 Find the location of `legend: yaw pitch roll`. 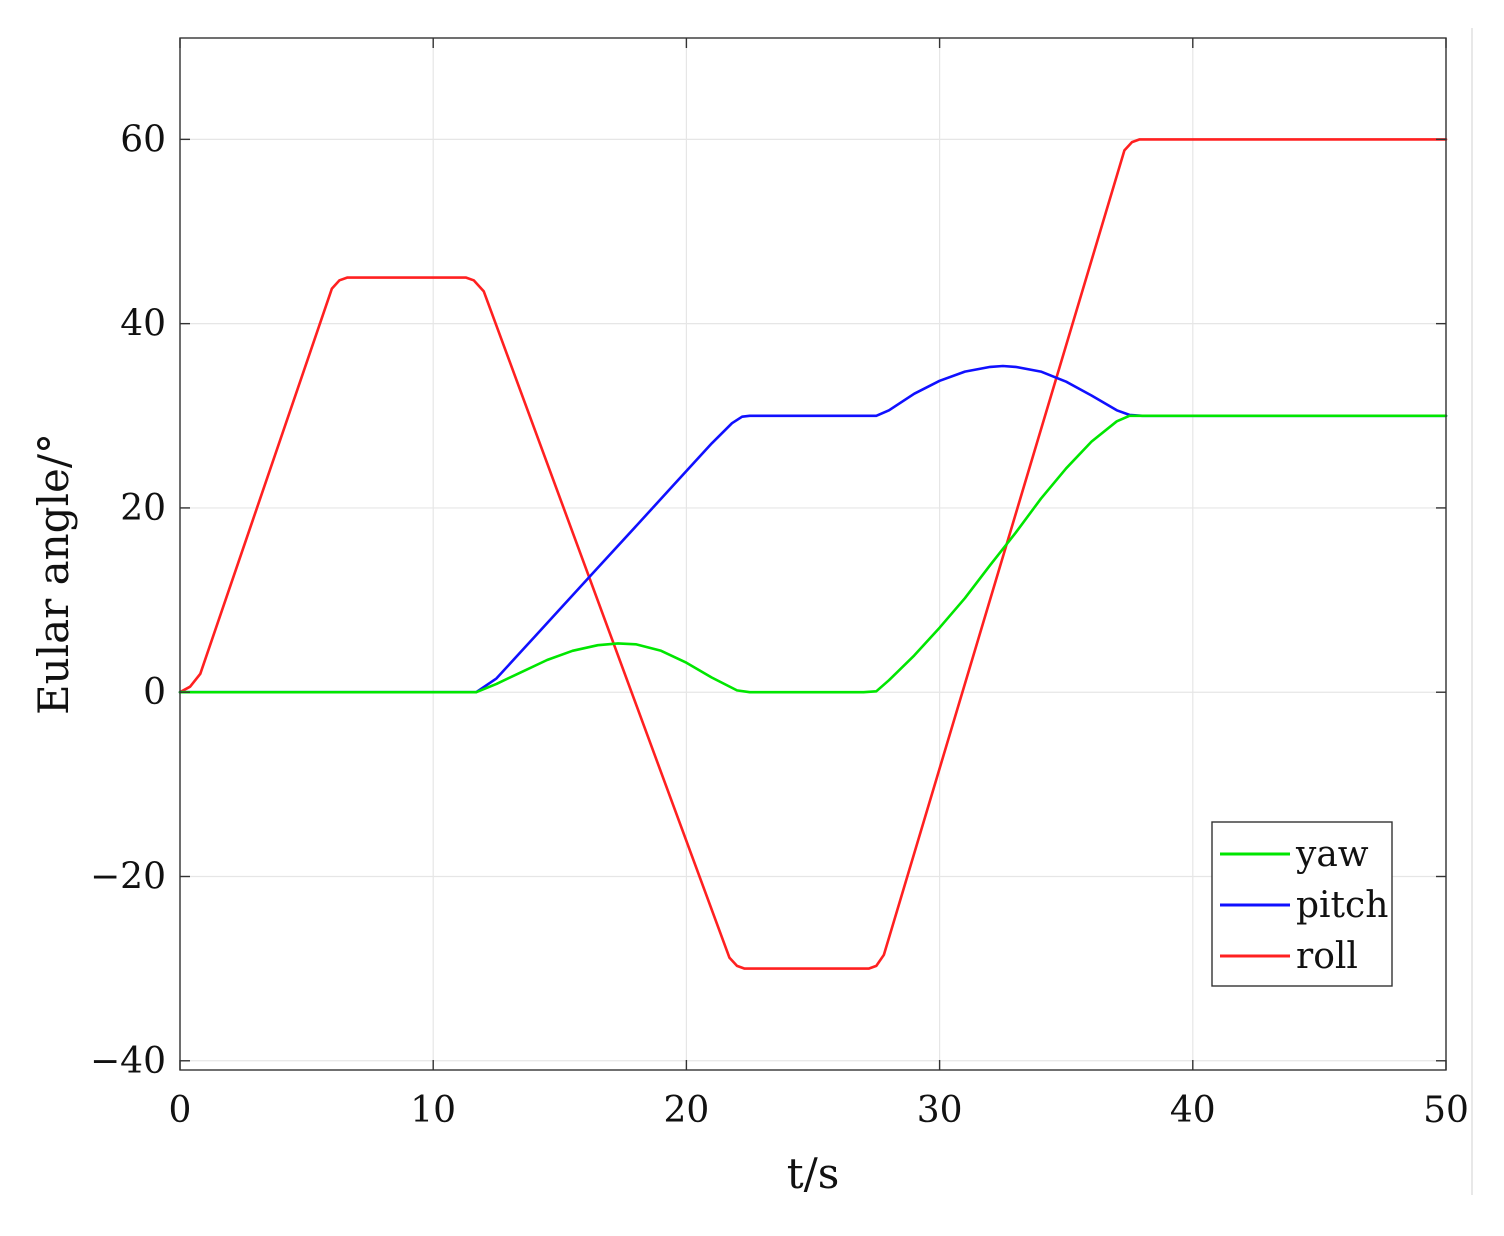

legend: yaw pitch roll is located at coordinates (1302, 904).